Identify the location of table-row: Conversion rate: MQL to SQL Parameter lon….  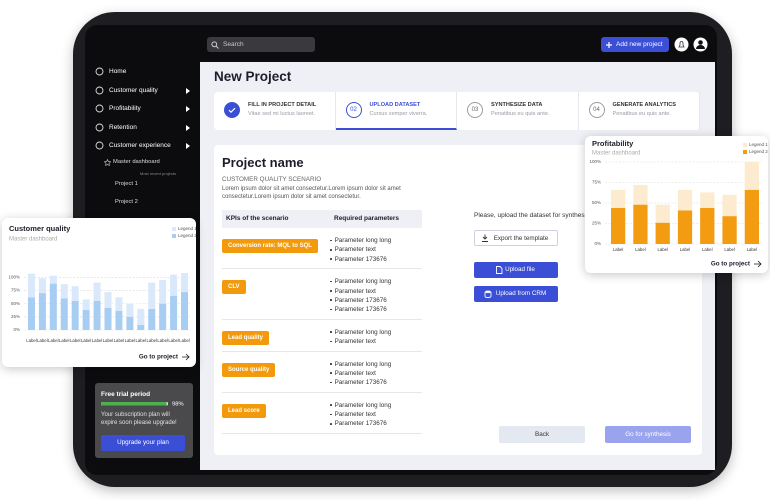
(322, 249).